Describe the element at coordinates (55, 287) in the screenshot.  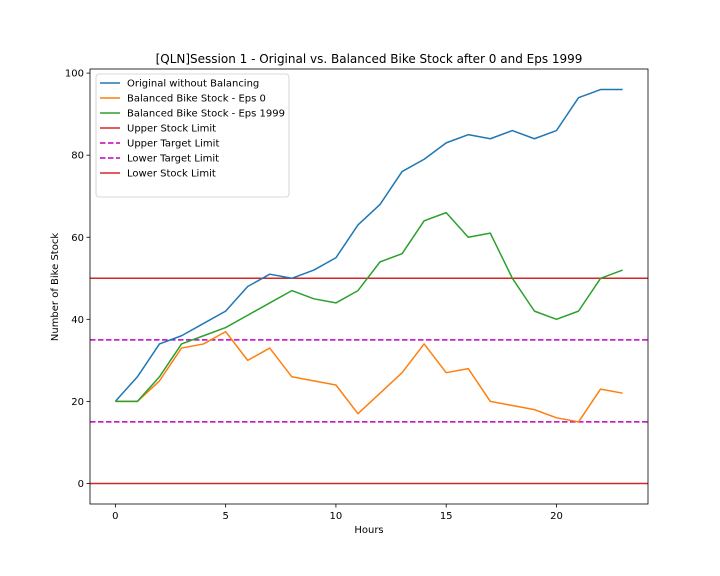
I see `y-axis-label: Number of Bike Stock` at that location.